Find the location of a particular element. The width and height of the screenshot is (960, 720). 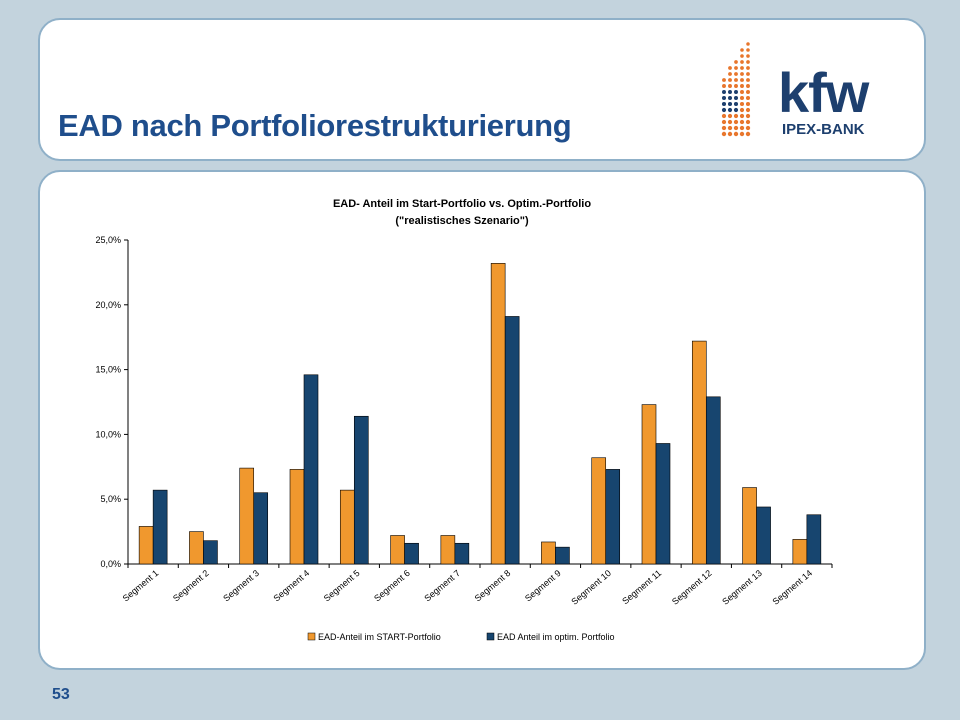

x-tick-label: Segment 3 is located at coordinates (241, 586).